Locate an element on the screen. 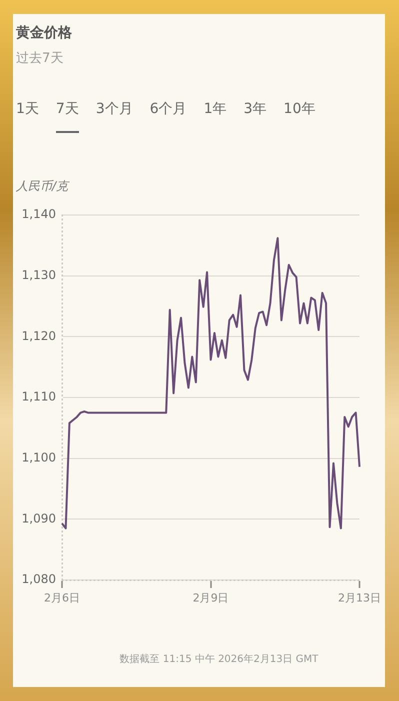  y-tick-label: 1,130 is located at coordinates (39, 275).